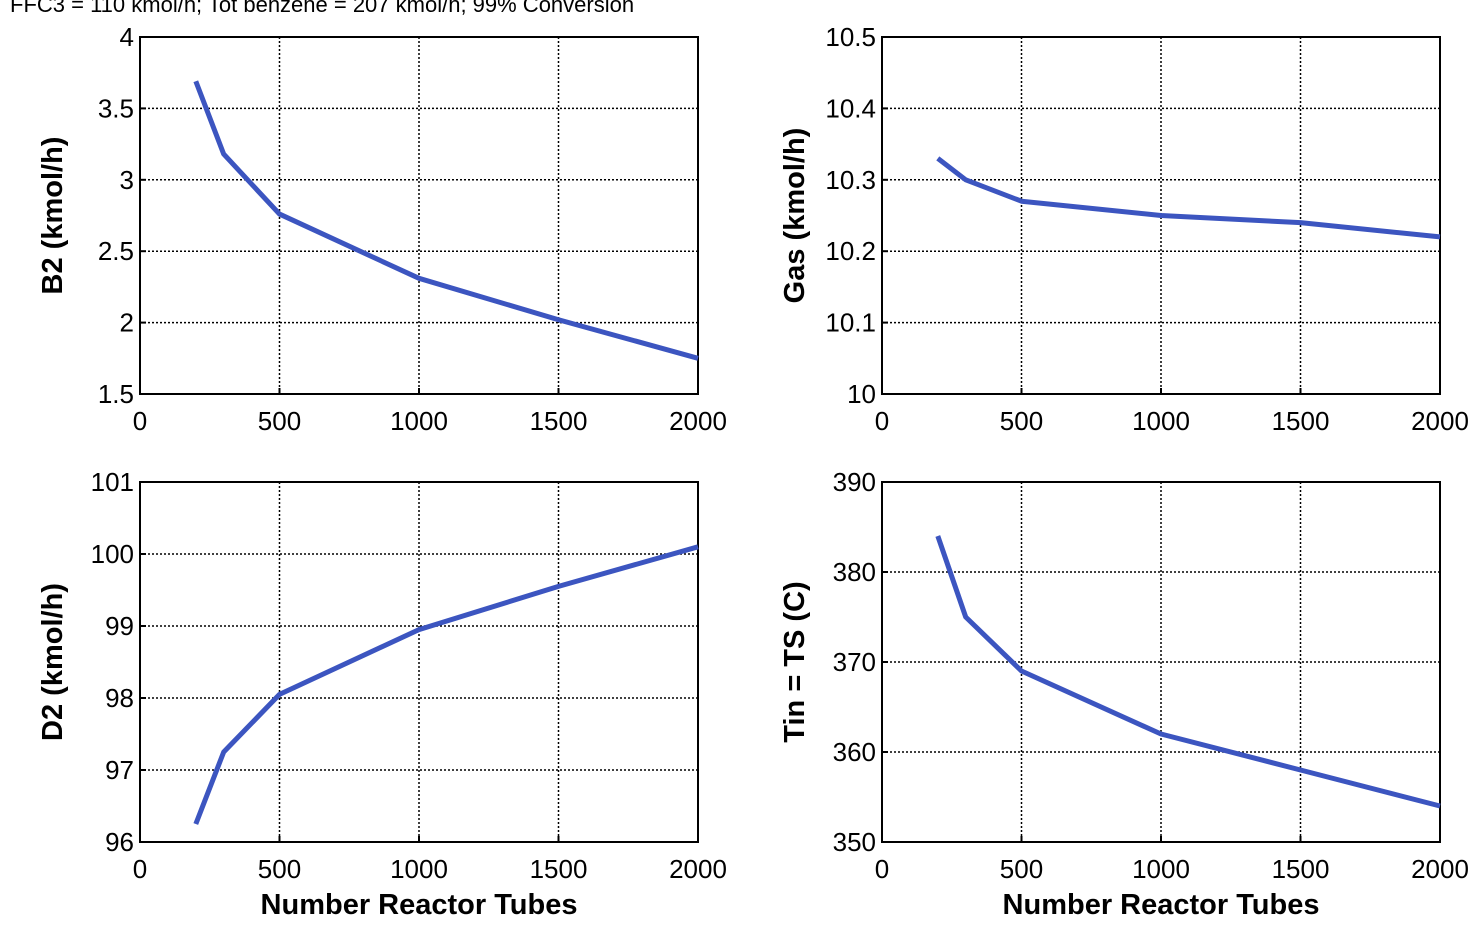 Image resolution: width=1480 pixels, height=929 pixels. I want to click on y-tick-label: 10.5, so click(850, 37).